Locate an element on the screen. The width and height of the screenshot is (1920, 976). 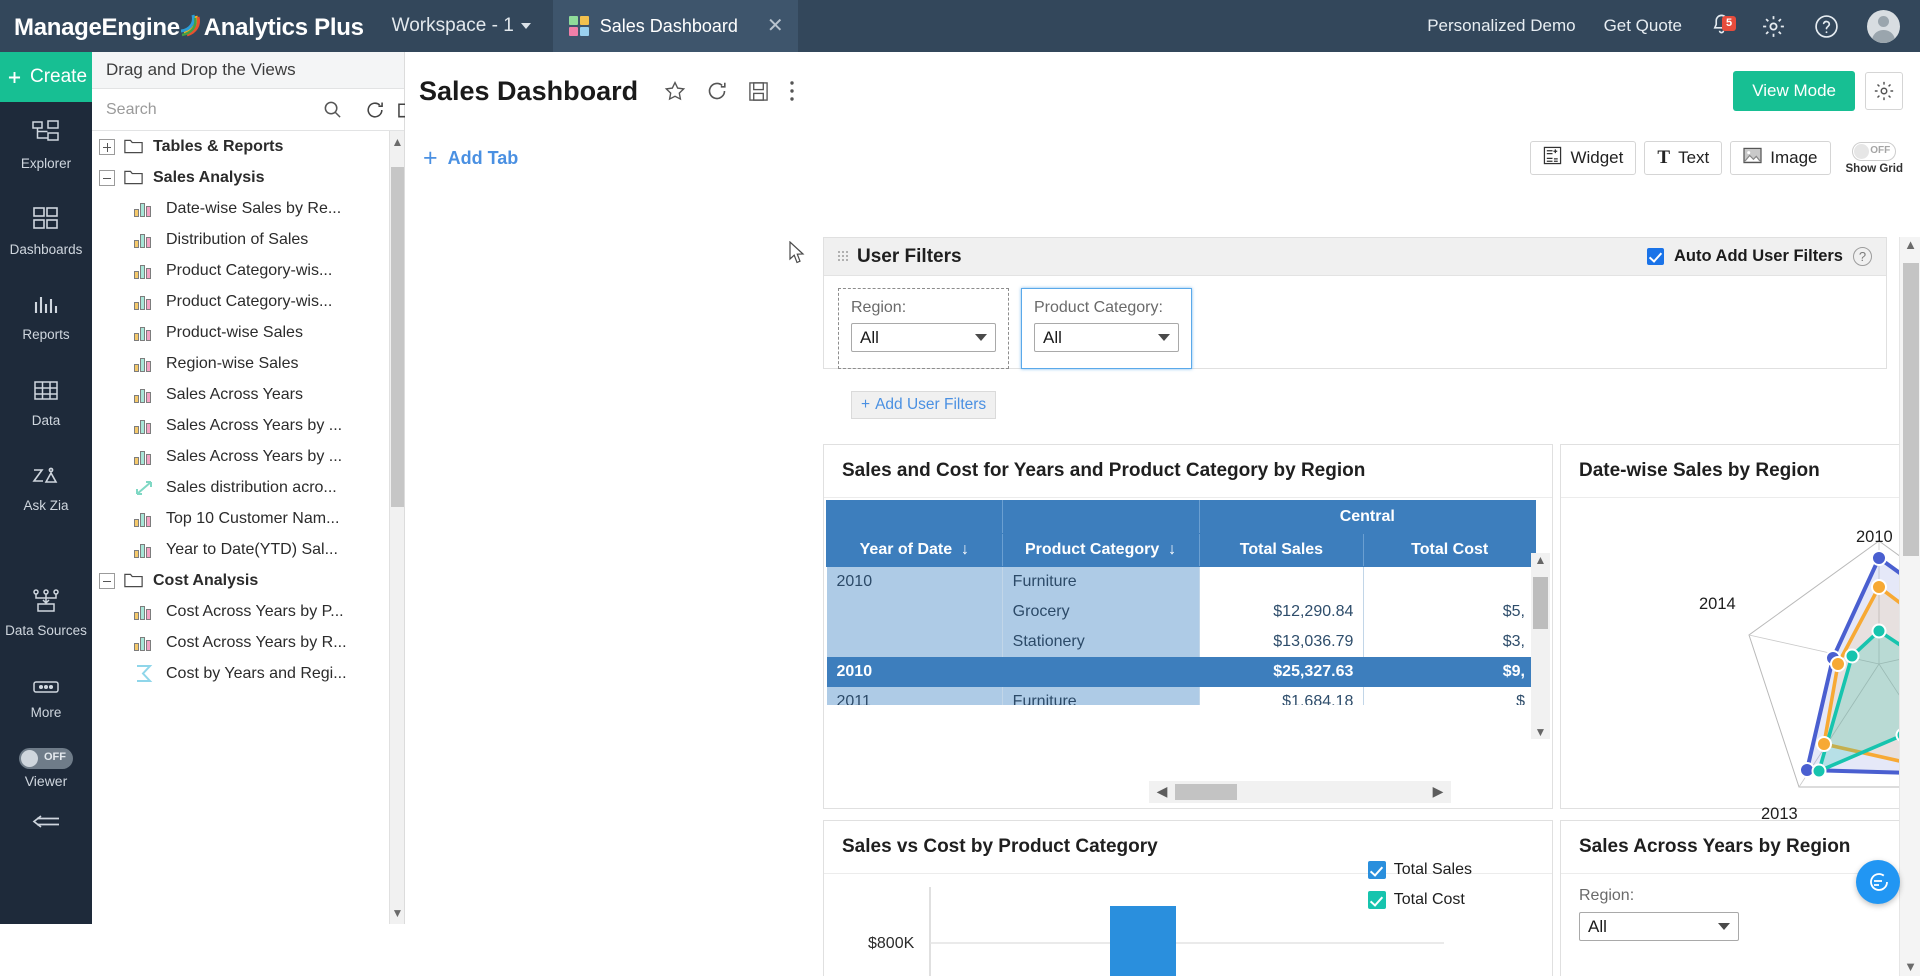
dashboard-scrollbar: ▲ ▼ is located at coordinates (1909, 606).